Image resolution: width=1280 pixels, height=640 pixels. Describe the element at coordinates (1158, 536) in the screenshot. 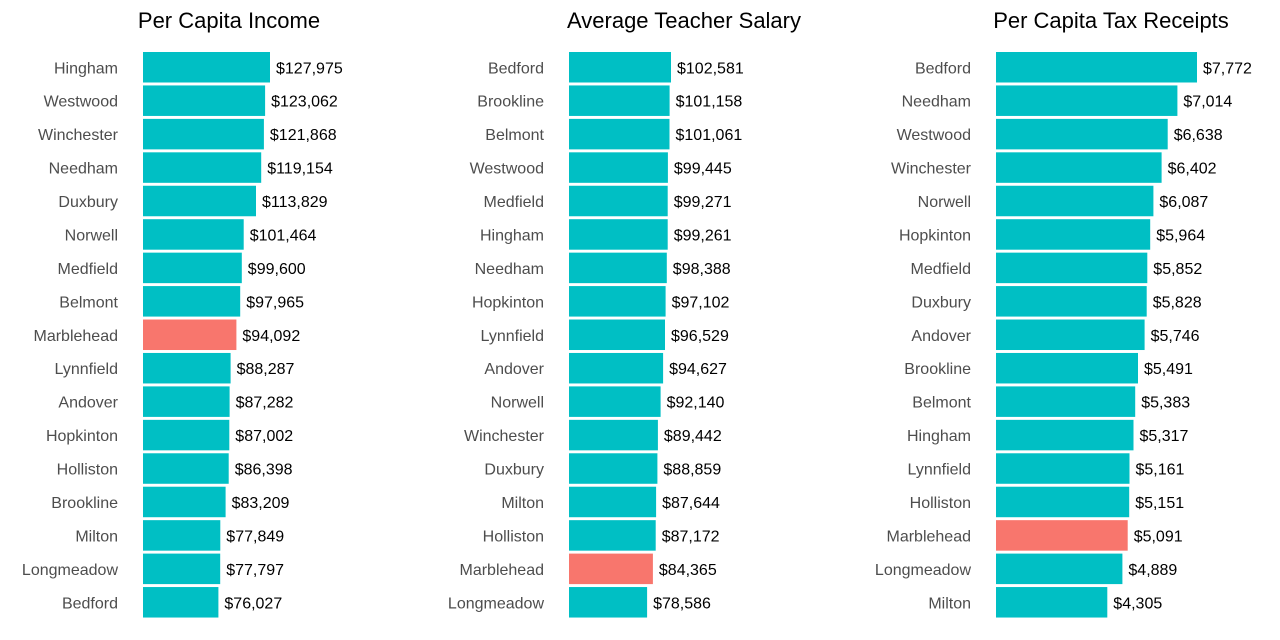

I see `bar-value-label: $5,091` at that location.